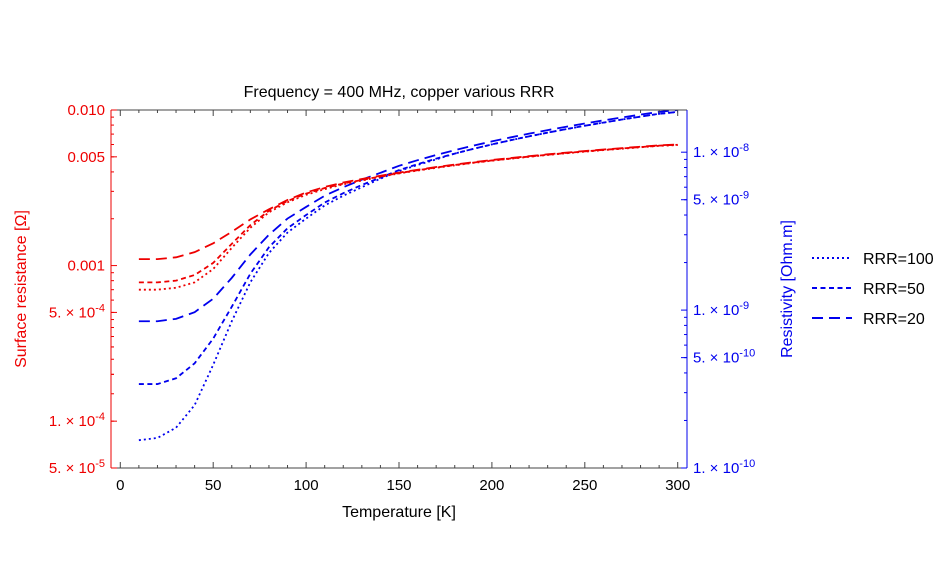  What do you see at coordinates (399, 512) in the screenshot?
I see `x-axis-label: Temperature [K]` at bounding box center [399, 512].